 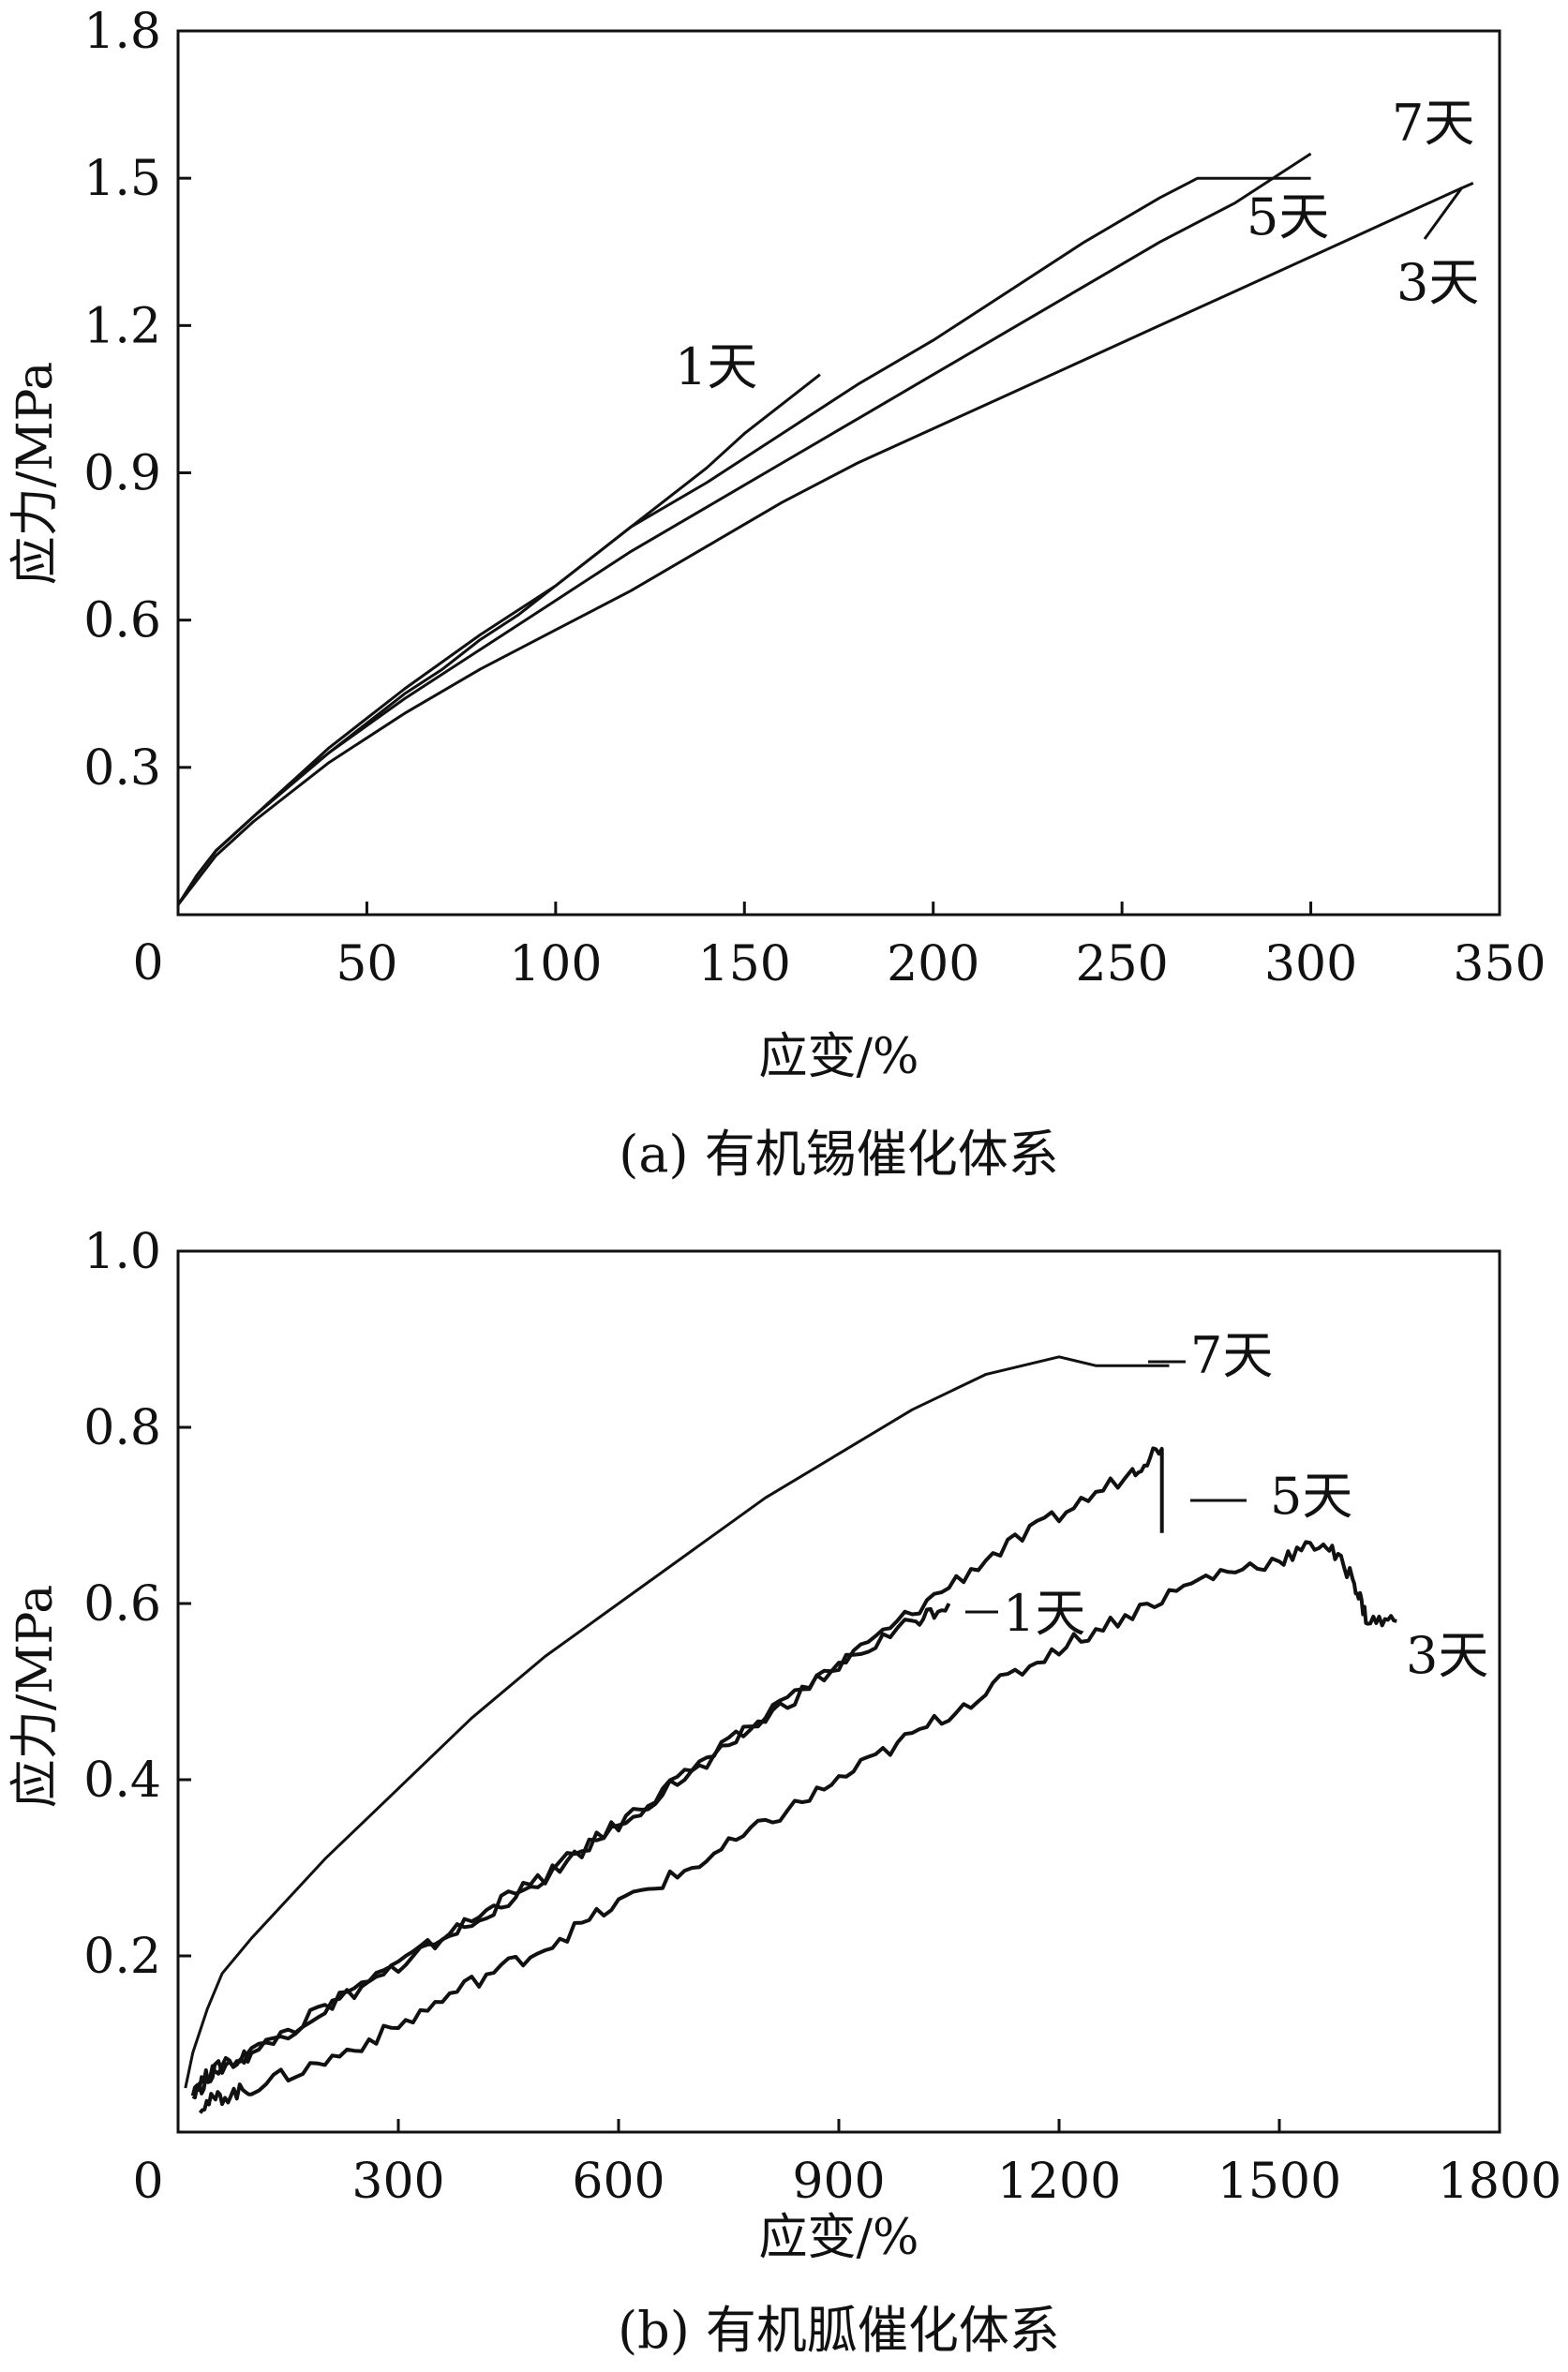 What do you see at coordinates (122, 1781) in the screenshot?
I see `chart-b-y-tick-label: 0.4` at bounding box center [122, 1781].